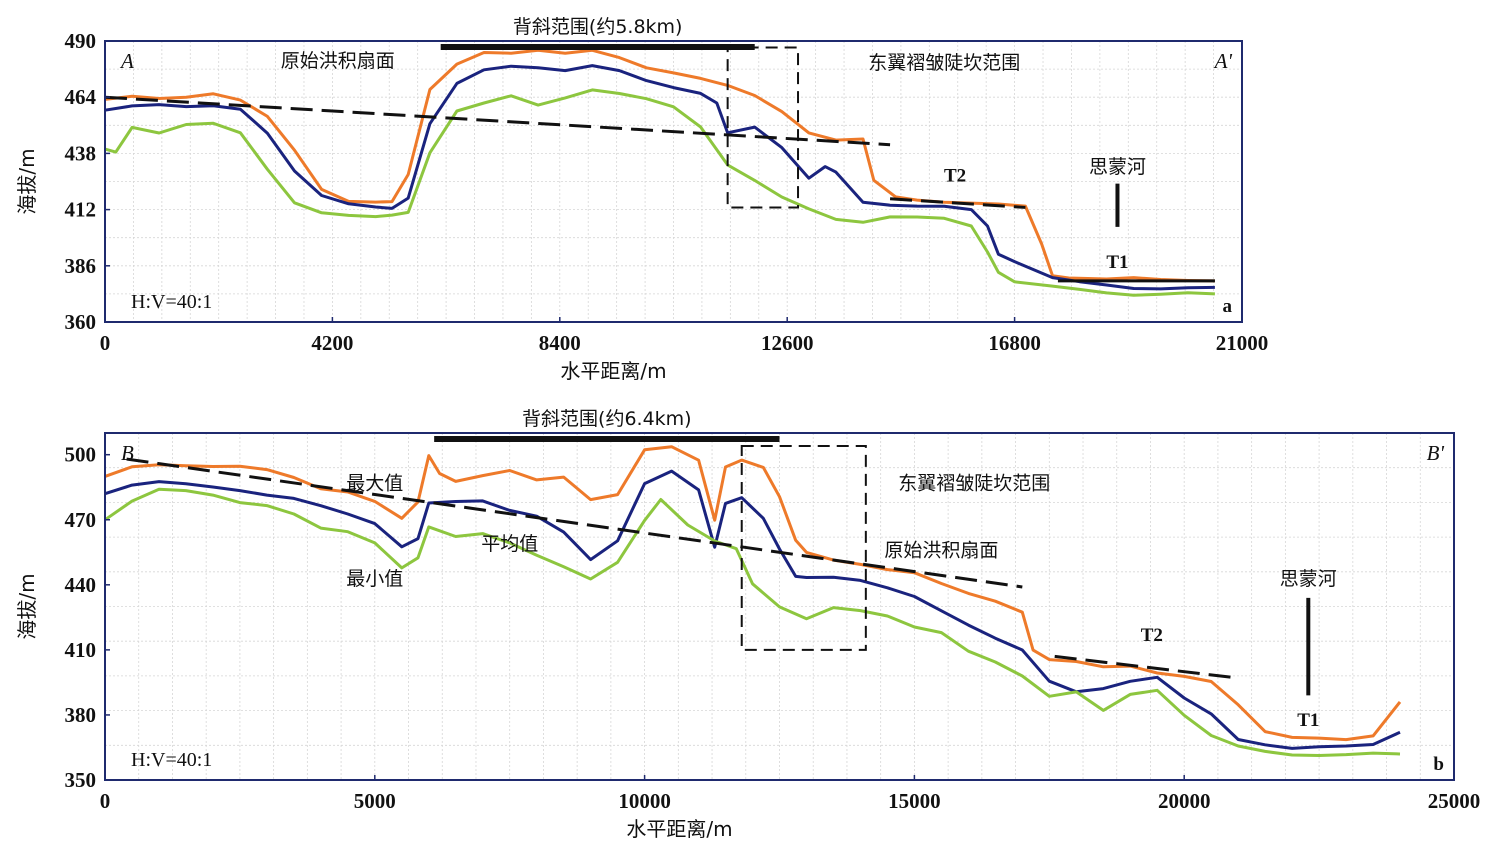 This screenshot has height=844, width=1500. Describe the element at coordinates (1454, 801) in the screenshot. I see `x-tick-label: 25000` at that location.